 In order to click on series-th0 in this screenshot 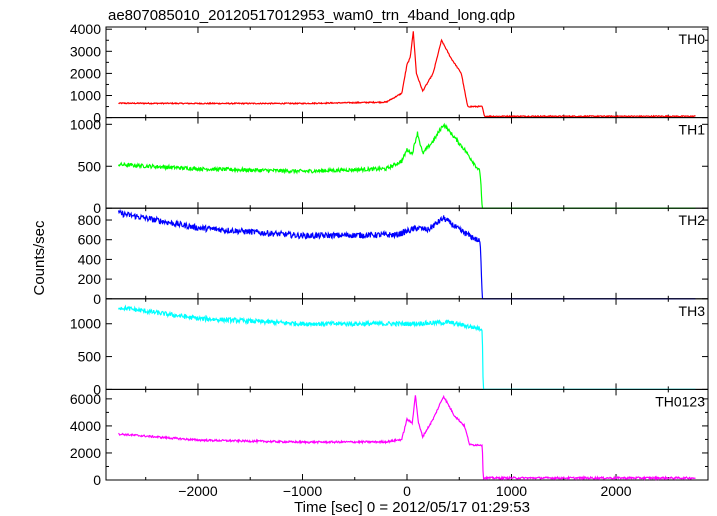, I will do `click(407, 74)`.